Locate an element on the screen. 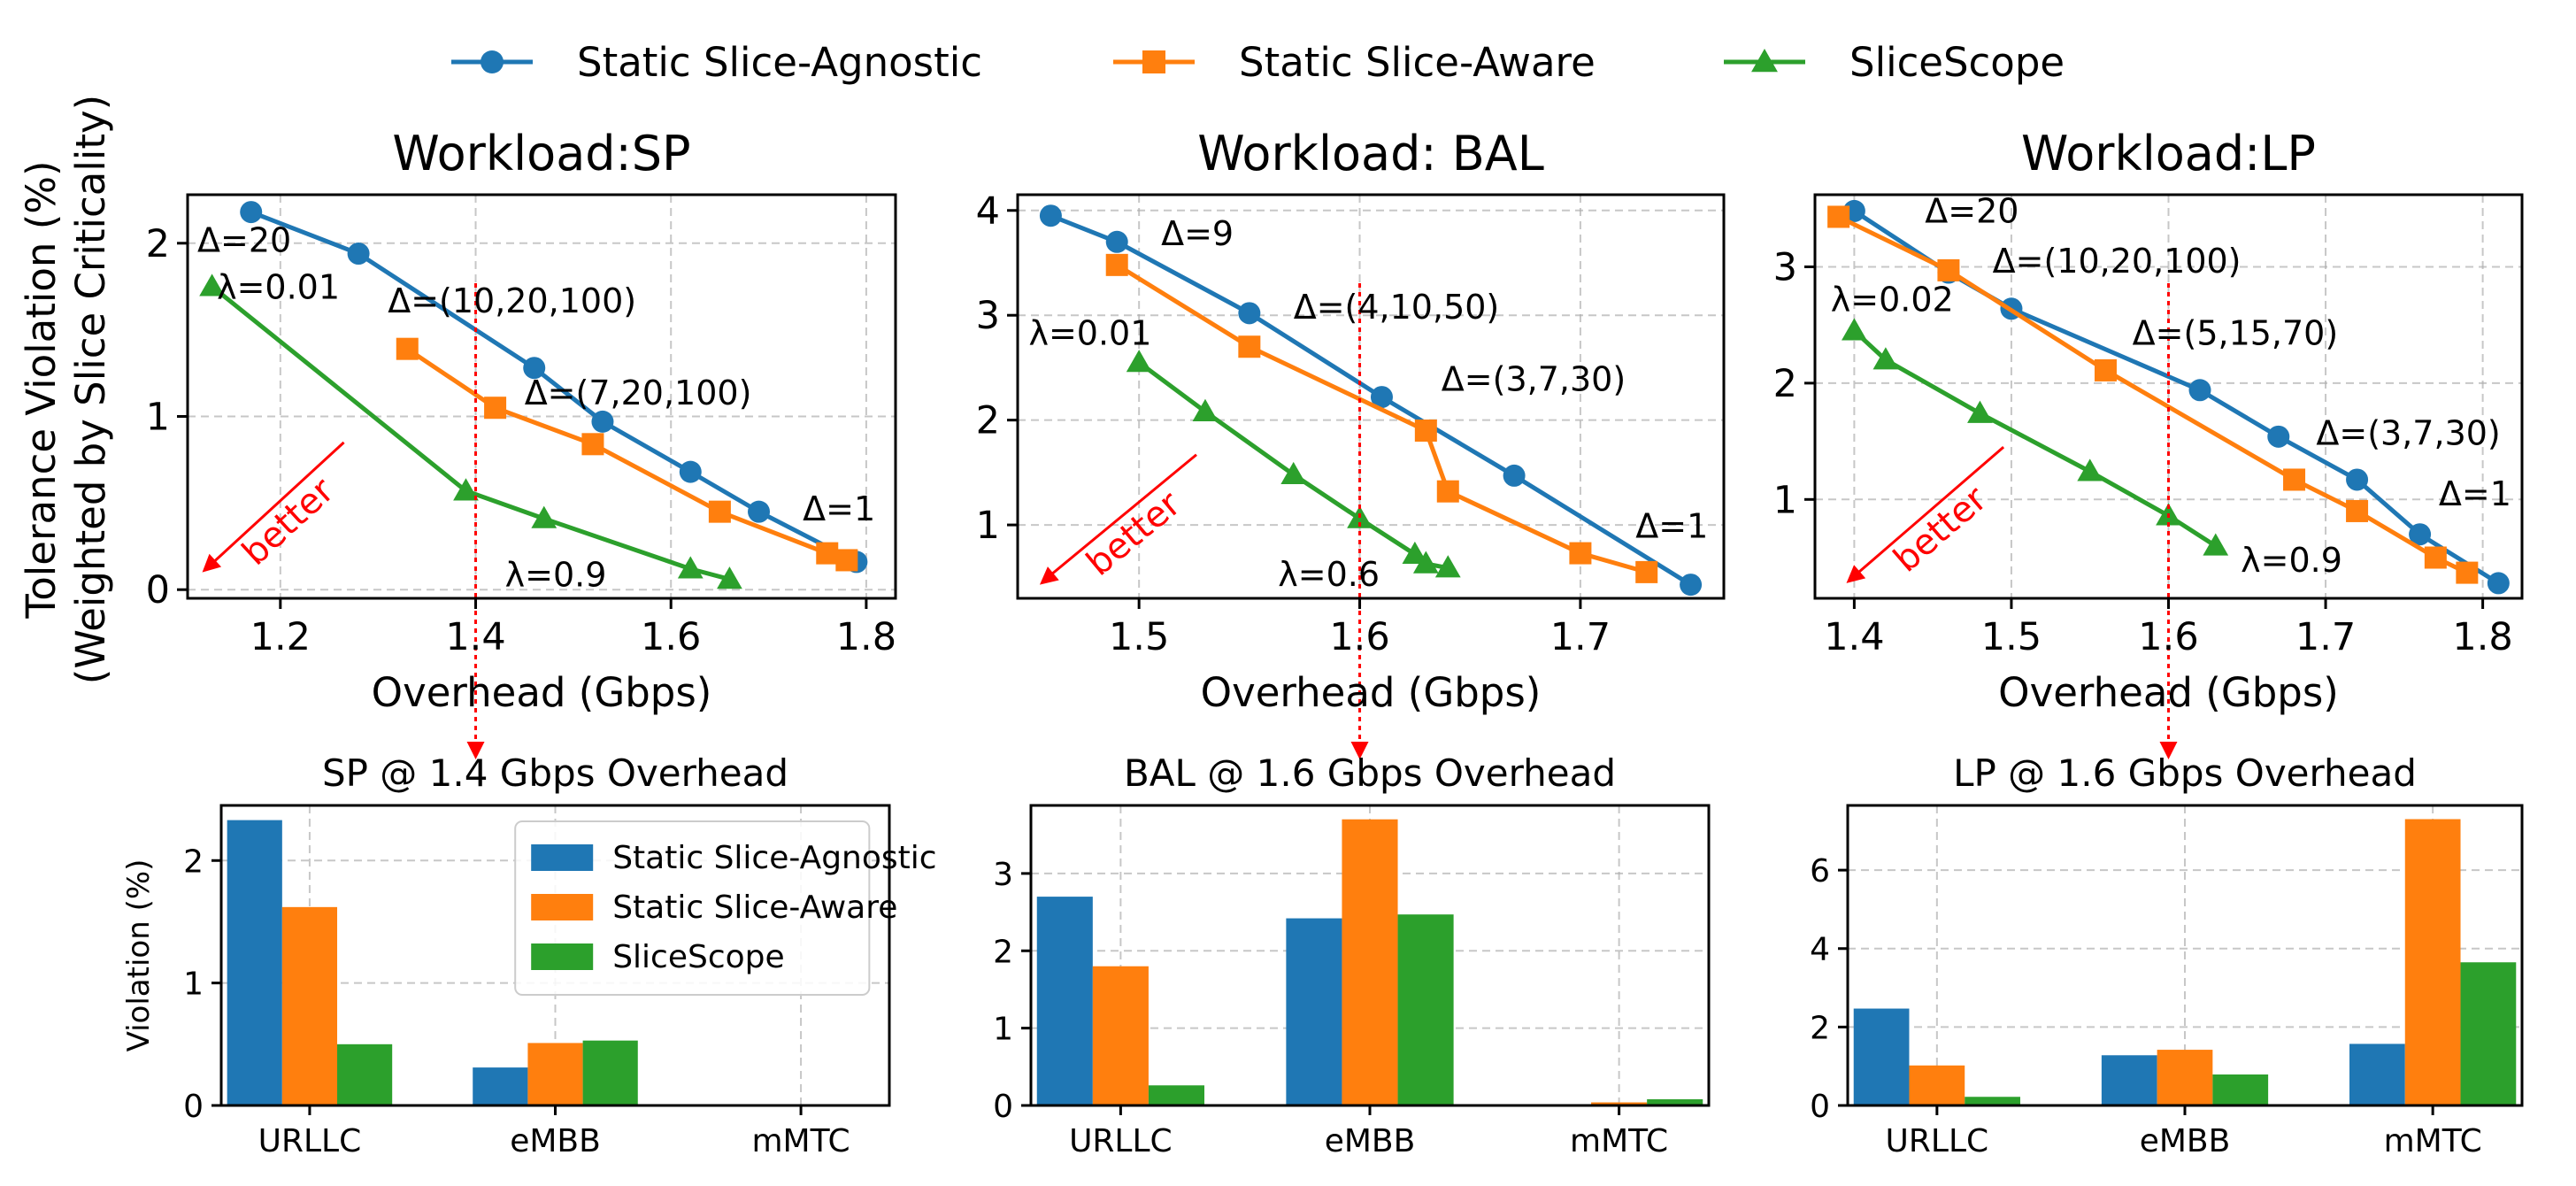 This screenshot has height=1186, width=2576. bar-legend-swatch-slicescope is located at coordinates (562, 956).